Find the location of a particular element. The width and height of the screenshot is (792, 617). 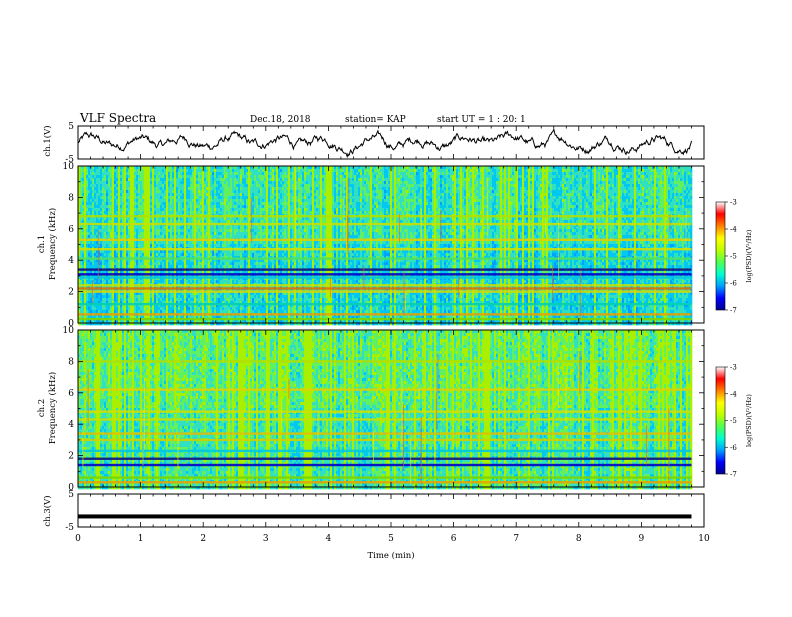

start-time-label: start UT = 1 : 20: 1 is located at coordinates (481, 120).